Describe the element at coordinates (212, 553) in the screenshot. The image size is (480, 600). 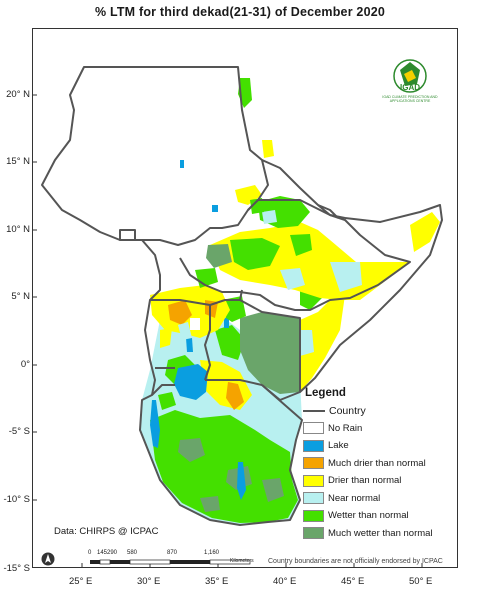
I see `scale-label-1160: 1,160` at that location.